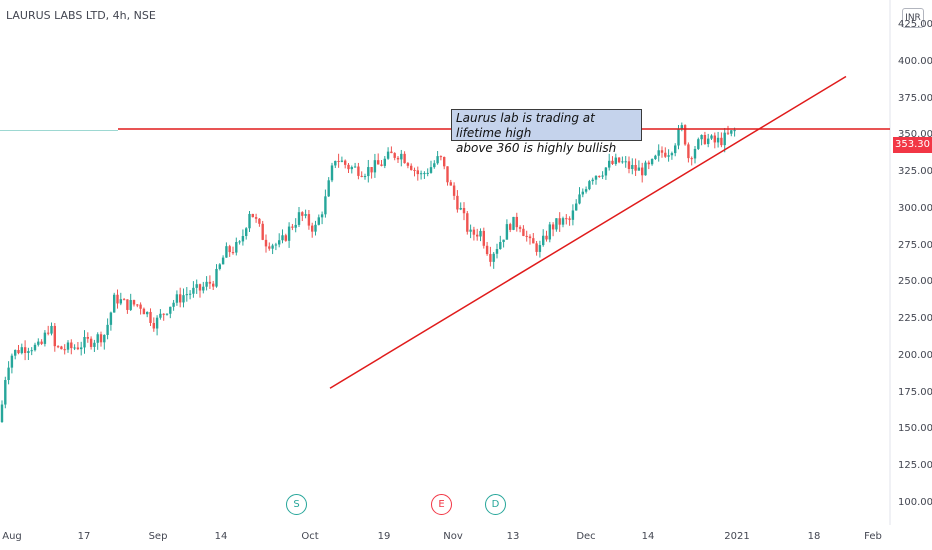 This screenshot has width=932, height=550. I want to click on price-tick-label: 425.00, so click(915, 24).